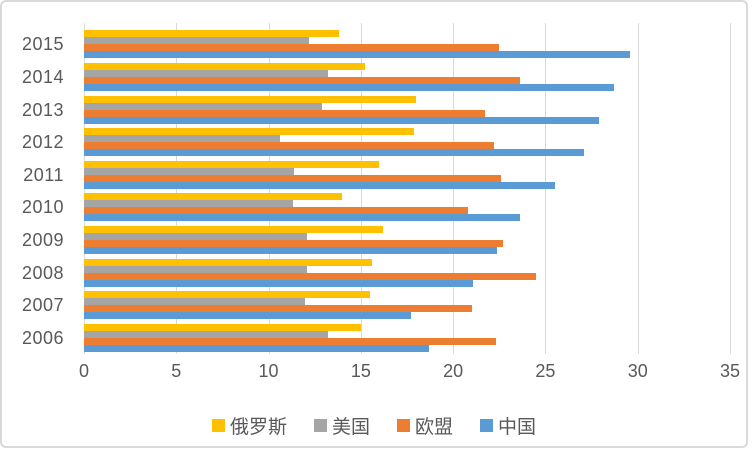 The image size is (752, 452). What do you see at coordinates (42, 305) in the screenshot?
I see `y-axis-label-2007: 2007` at bounding box center [42, 305].